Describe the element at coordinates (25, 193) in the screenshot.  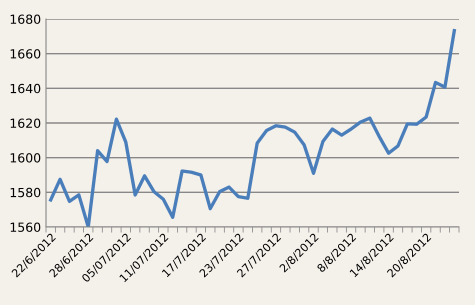
I see `y-tick-label: 1580` at that location.